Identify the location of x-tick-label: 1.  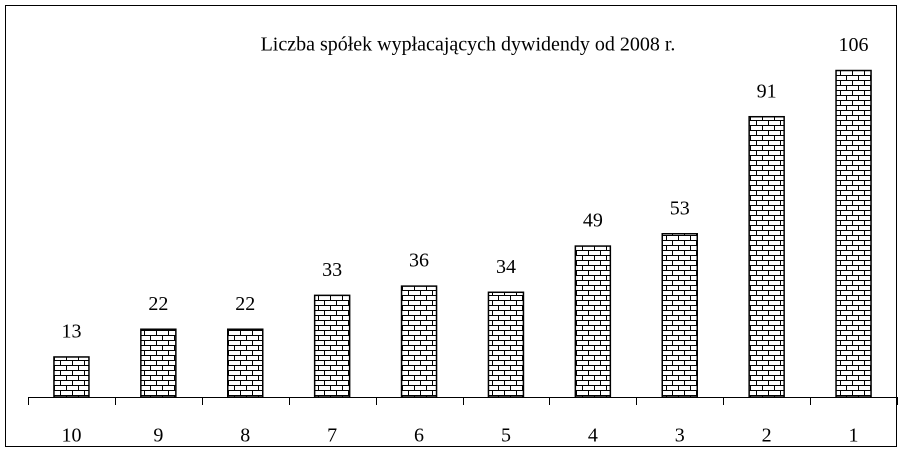
(854, 436).